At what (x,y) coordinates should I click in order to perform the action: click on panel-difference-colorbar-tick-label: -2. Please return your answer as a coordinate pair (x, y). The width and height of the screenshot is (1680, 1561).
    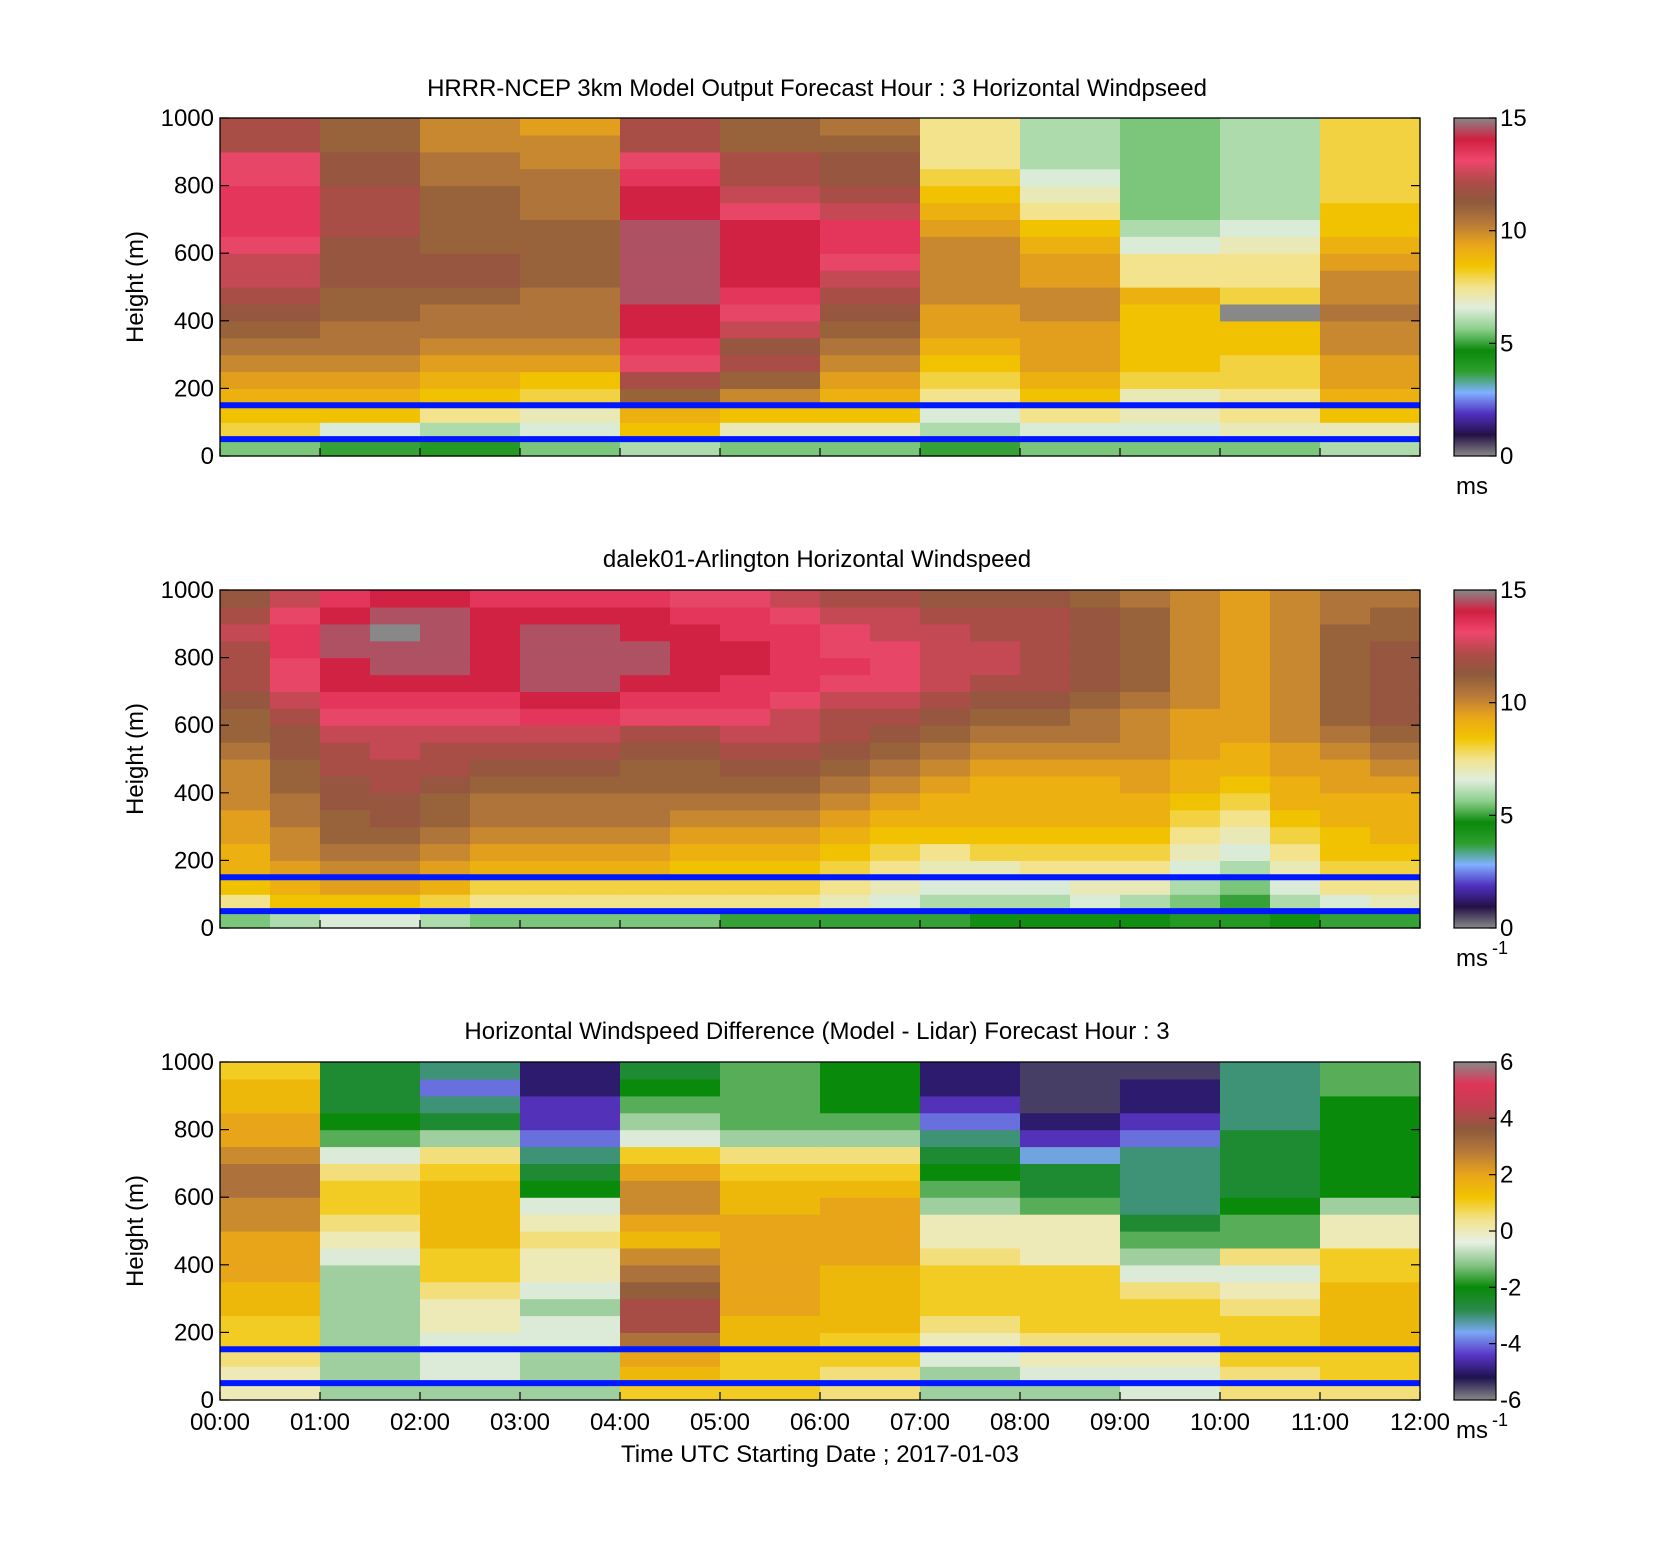
    Looking at the image, I should click on (1510, 1287).